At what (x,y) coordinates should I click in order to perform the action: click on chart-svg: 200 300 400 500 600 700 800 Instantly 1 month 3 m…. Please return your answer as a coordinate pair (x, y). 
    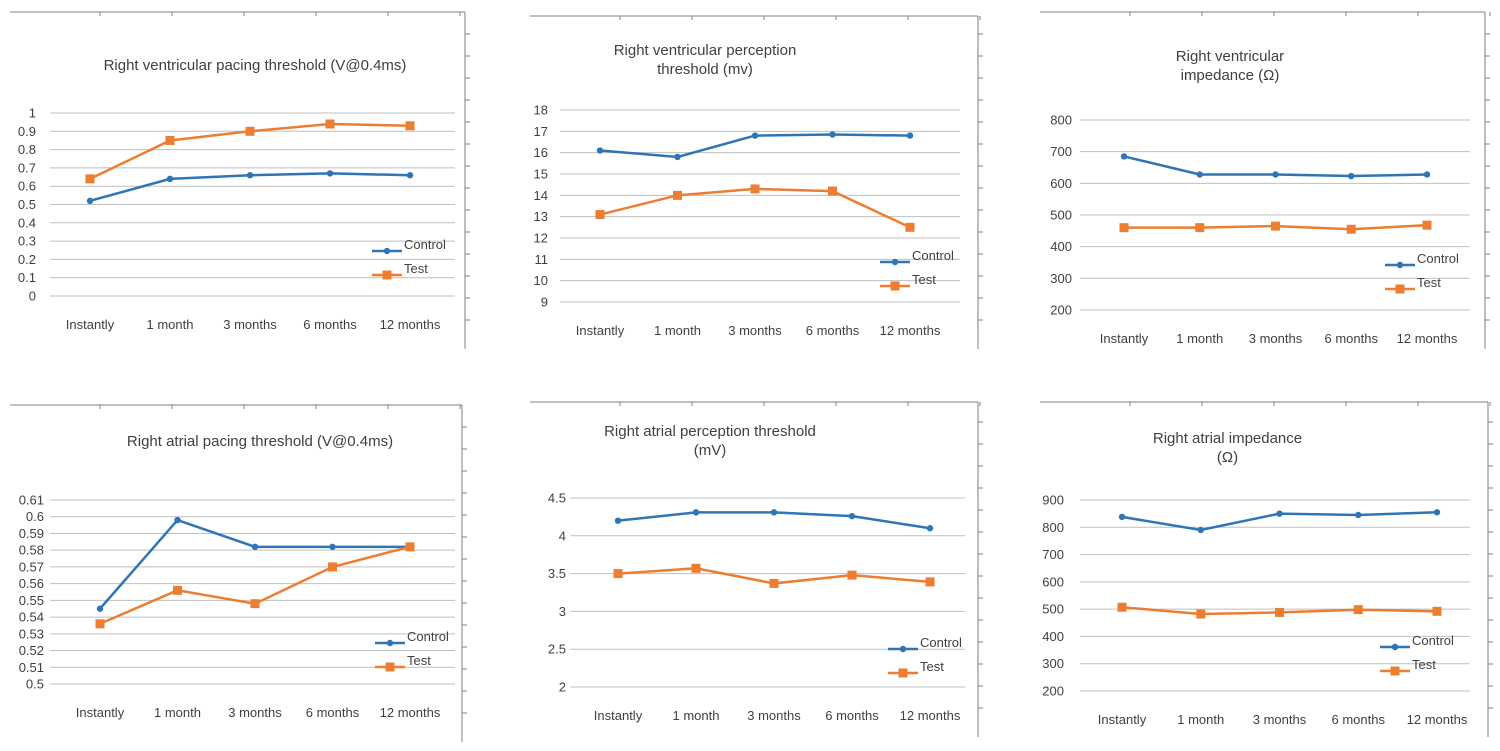
    Looking at the image, I should click on (1265, 180).